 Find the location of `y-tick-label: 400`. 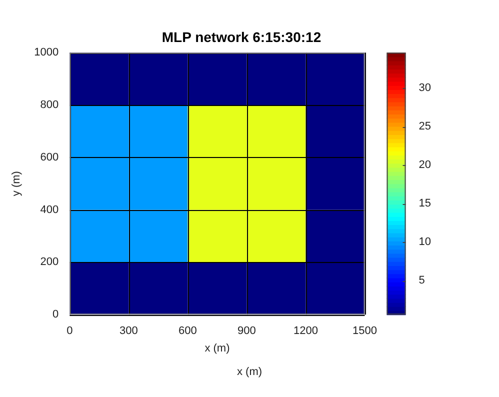

y-tick-label: 400 is located at coordinates (49, 210).